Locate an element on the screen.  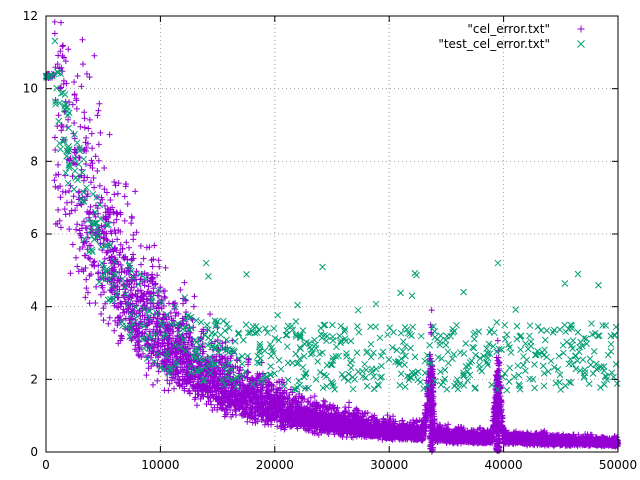
y-tick-label-10: 10 is located at coordinates (30, 89).